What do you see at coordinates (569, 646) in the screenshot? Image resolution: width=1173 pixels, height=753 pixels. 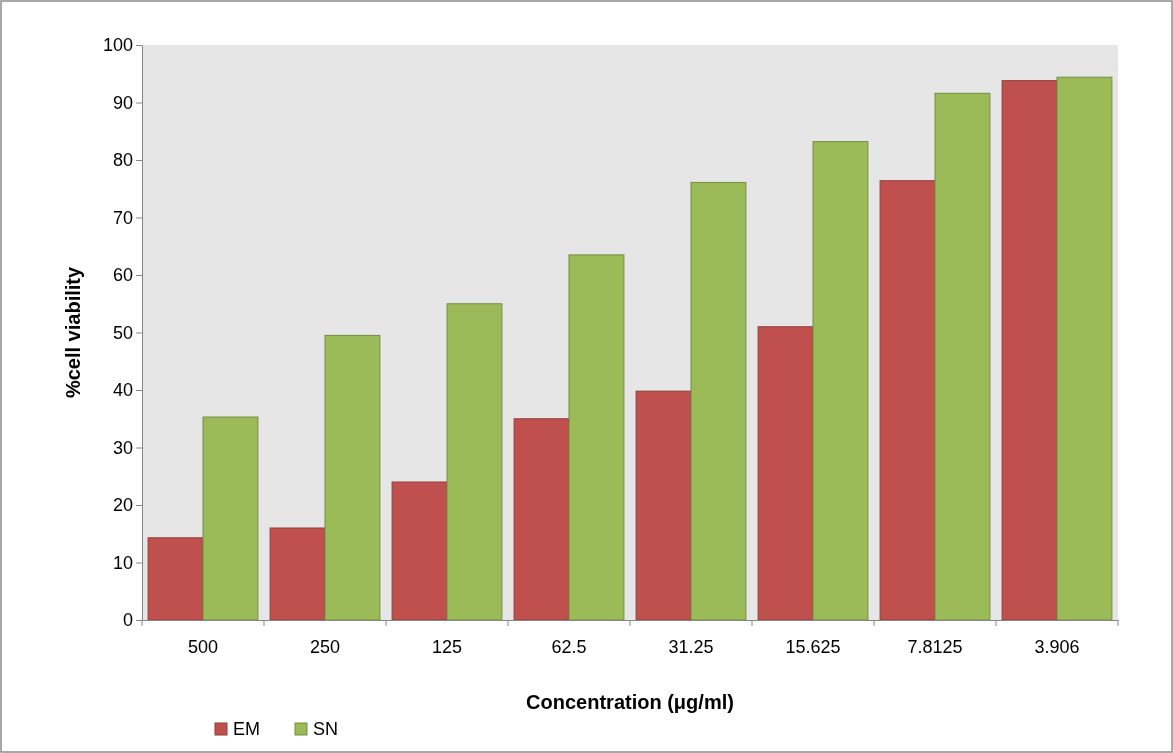 I see `x-tick-label: 62.5` at bounding box center [569, 646].